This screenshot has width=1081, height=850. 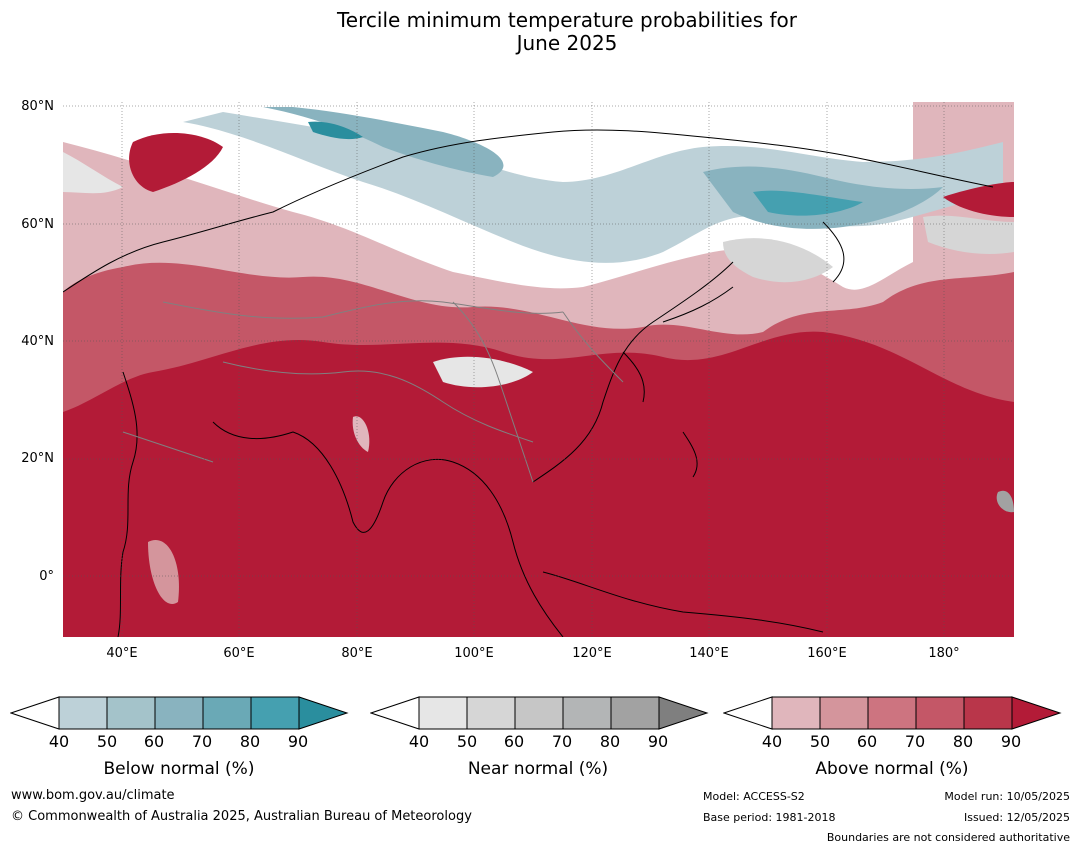 I want to click on cbar-above-tick: 90, so click(x=1011, y=741).